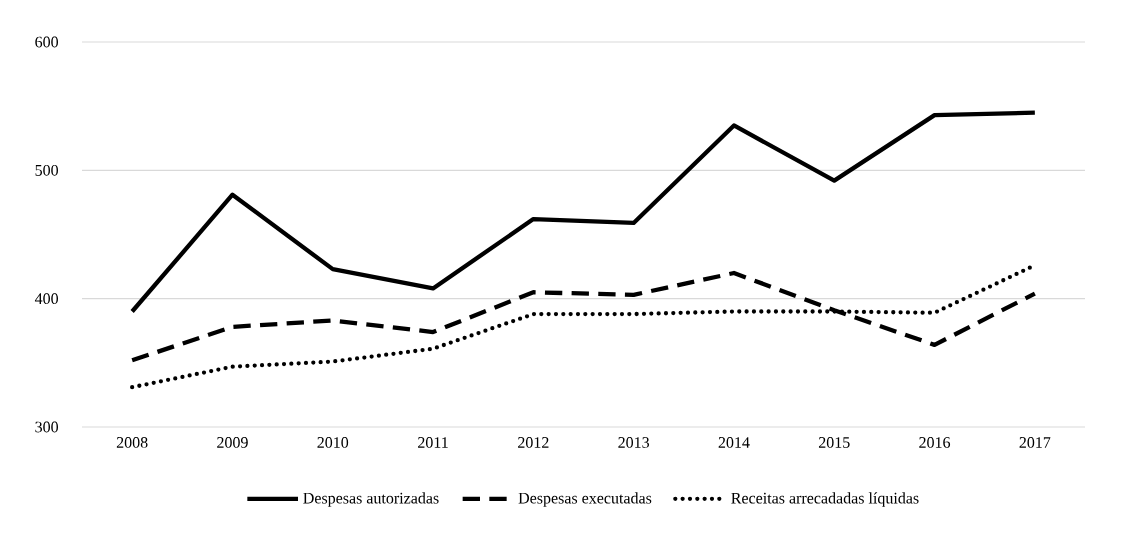 The height and width of the screenshot is (537, 1131). What do you see at coordinates (232, 442) in the screenshot?
I see `x-tick-label: 2009` at bounding box center [232, 442].